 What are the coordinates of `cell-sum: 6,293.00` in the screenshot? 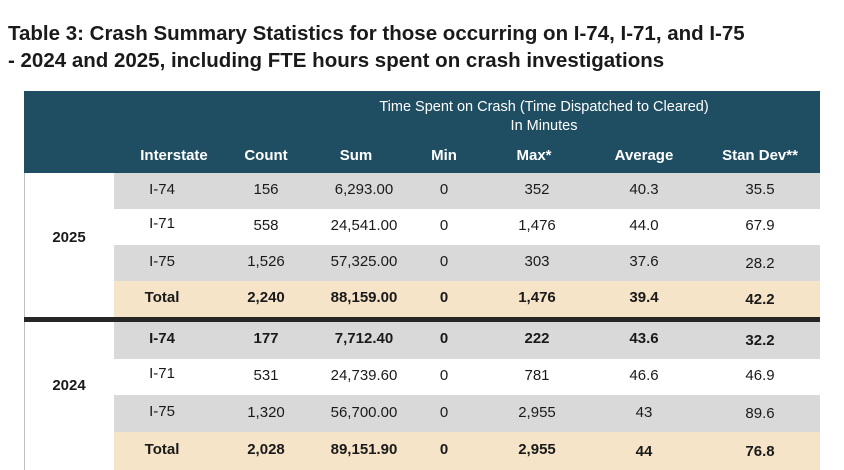 It's located at (364, 189).